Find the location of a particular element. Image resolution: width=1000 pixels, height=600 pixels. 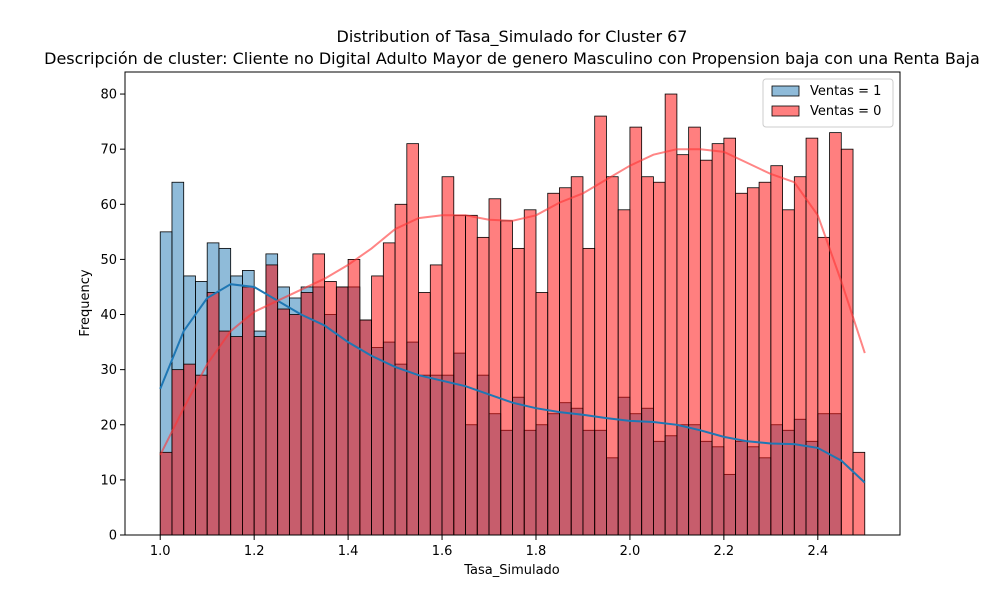

x-tick-label: 1.8 is located at coordinates (536, 551).